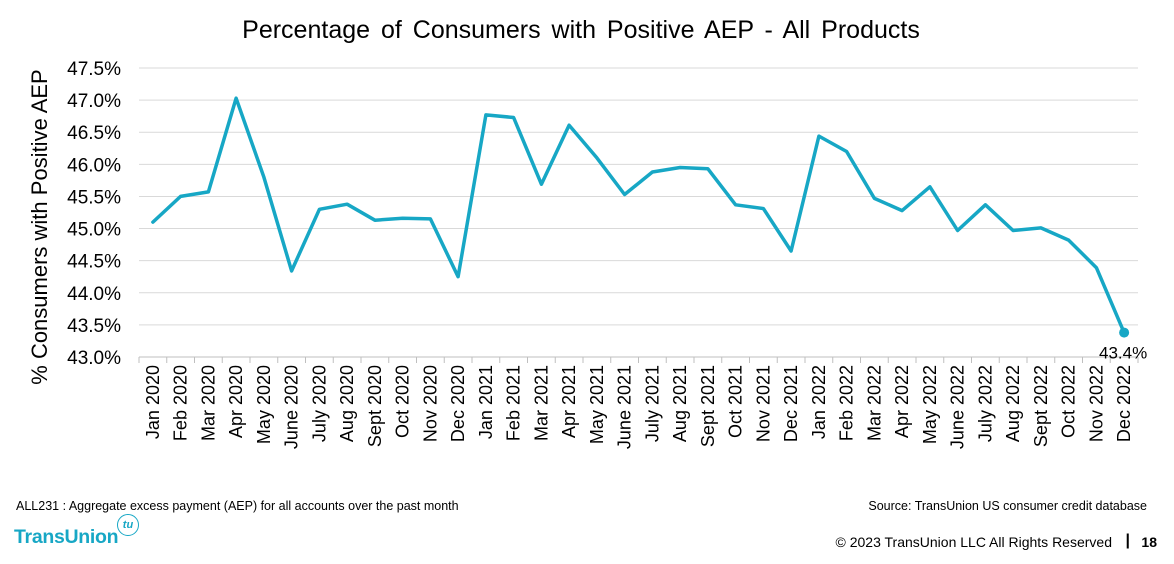 This screenshot has height=564, width=1174. What do you see at coordinates (94, 165) in the screenshot?
I see `y-tick-label: 46.0%` at bounding box center [94, 165].